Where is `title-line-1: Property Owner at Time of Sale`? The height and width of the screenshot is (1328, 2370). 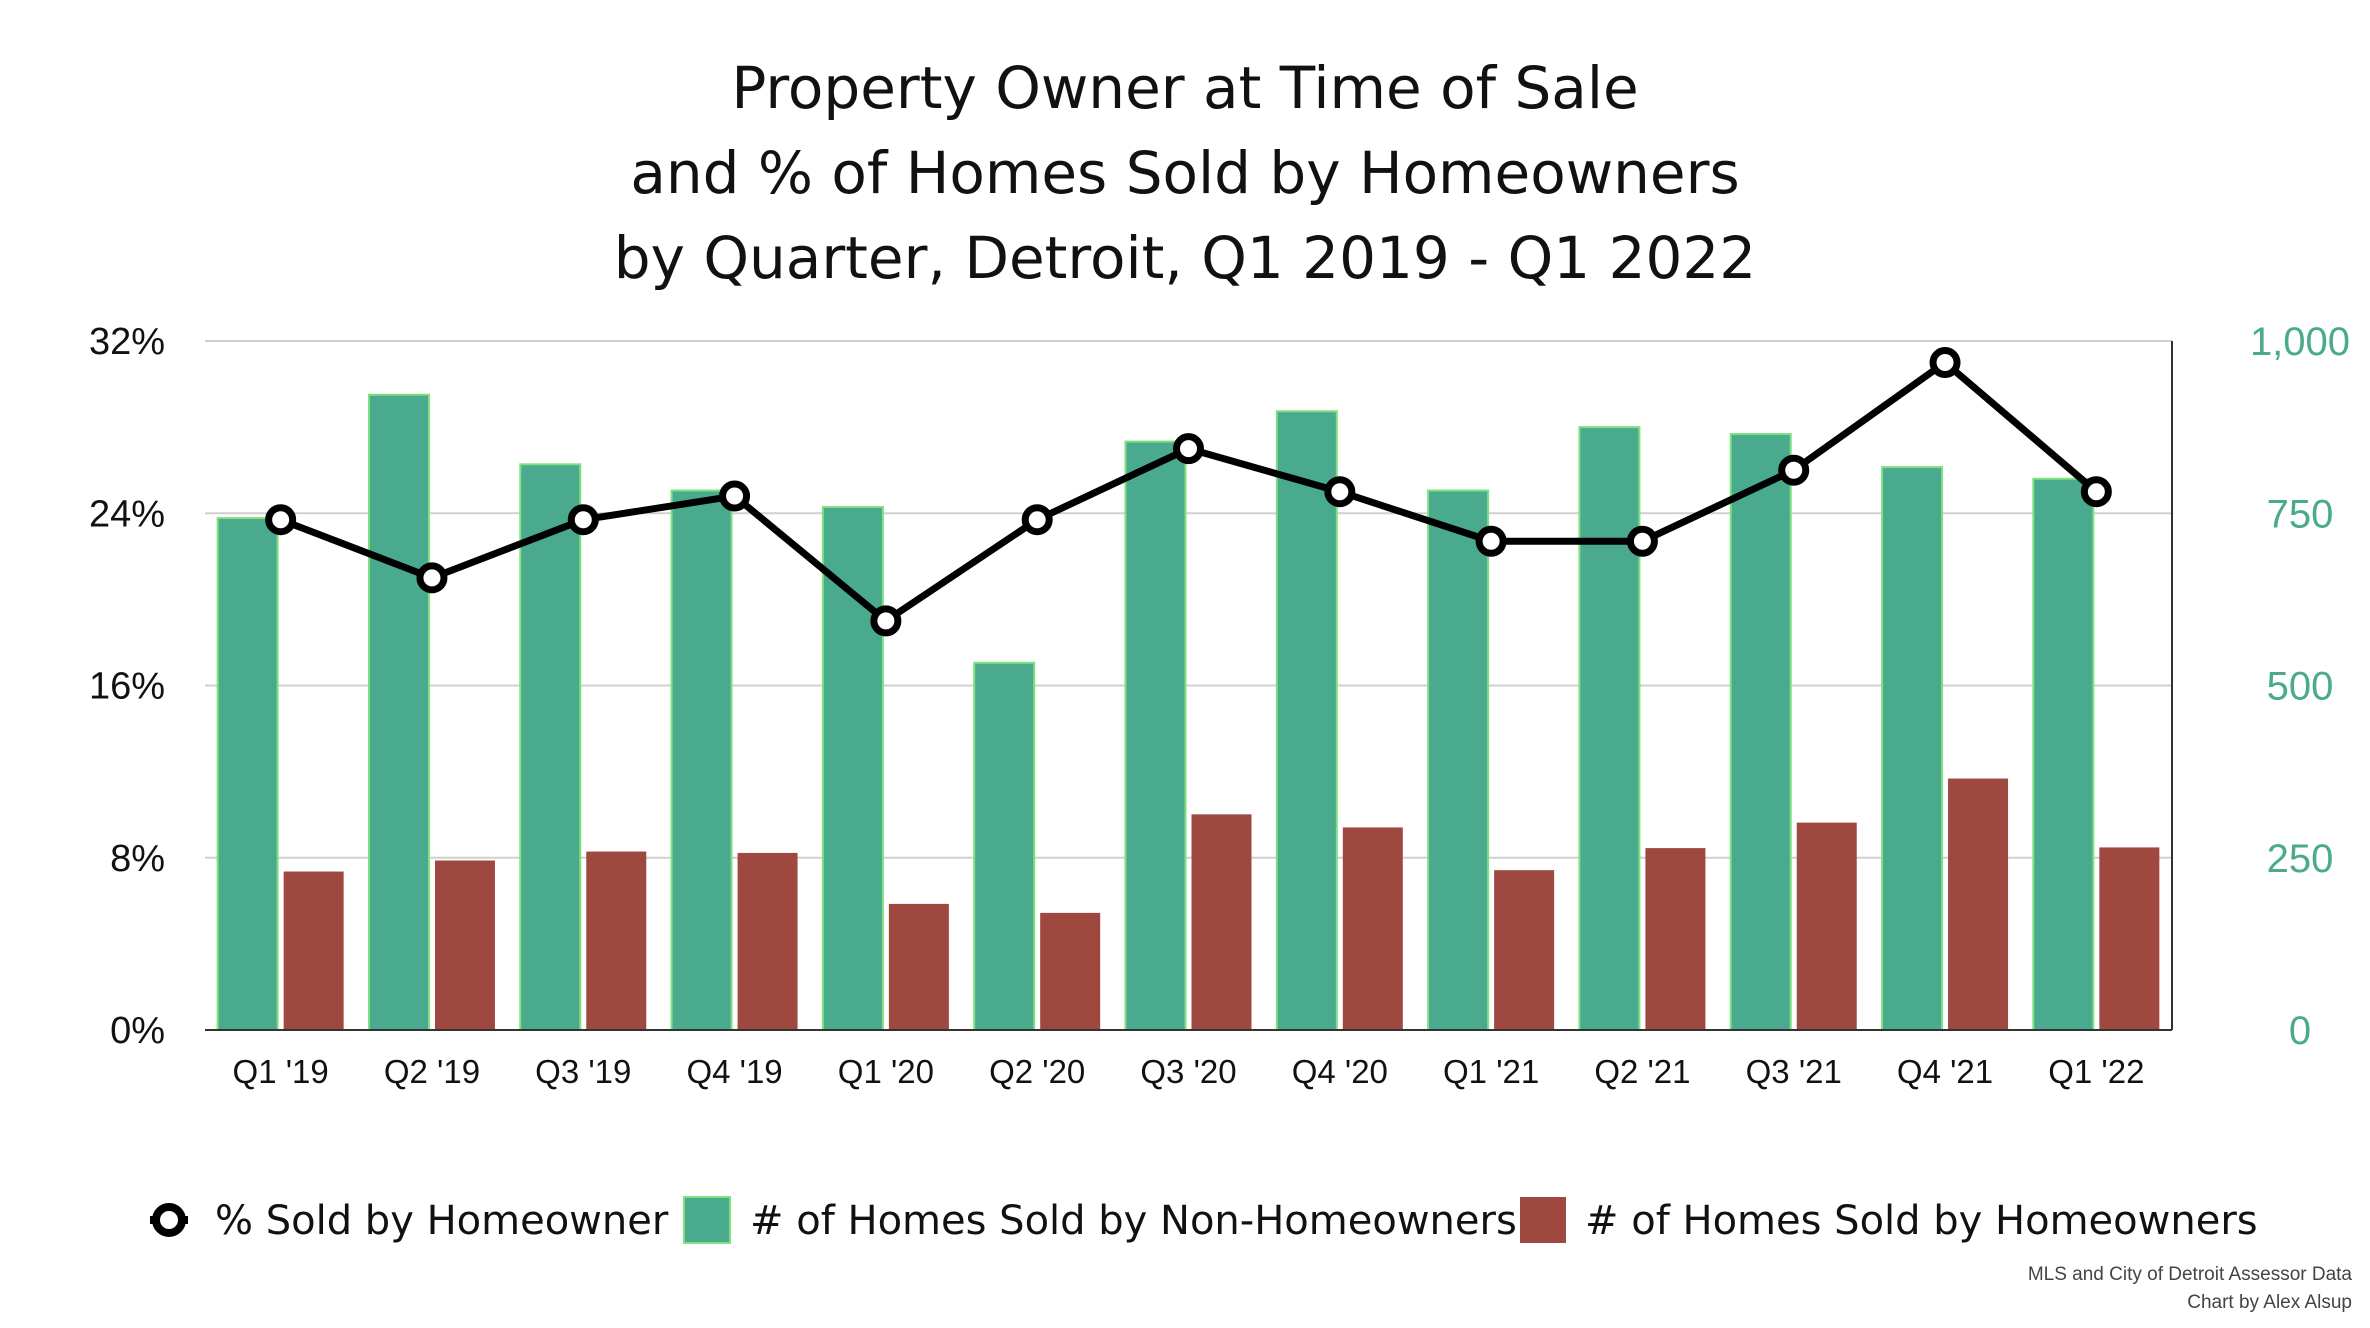
title-line-1: Property Owner at Time of Sale is located at coordinates (1184, 88).